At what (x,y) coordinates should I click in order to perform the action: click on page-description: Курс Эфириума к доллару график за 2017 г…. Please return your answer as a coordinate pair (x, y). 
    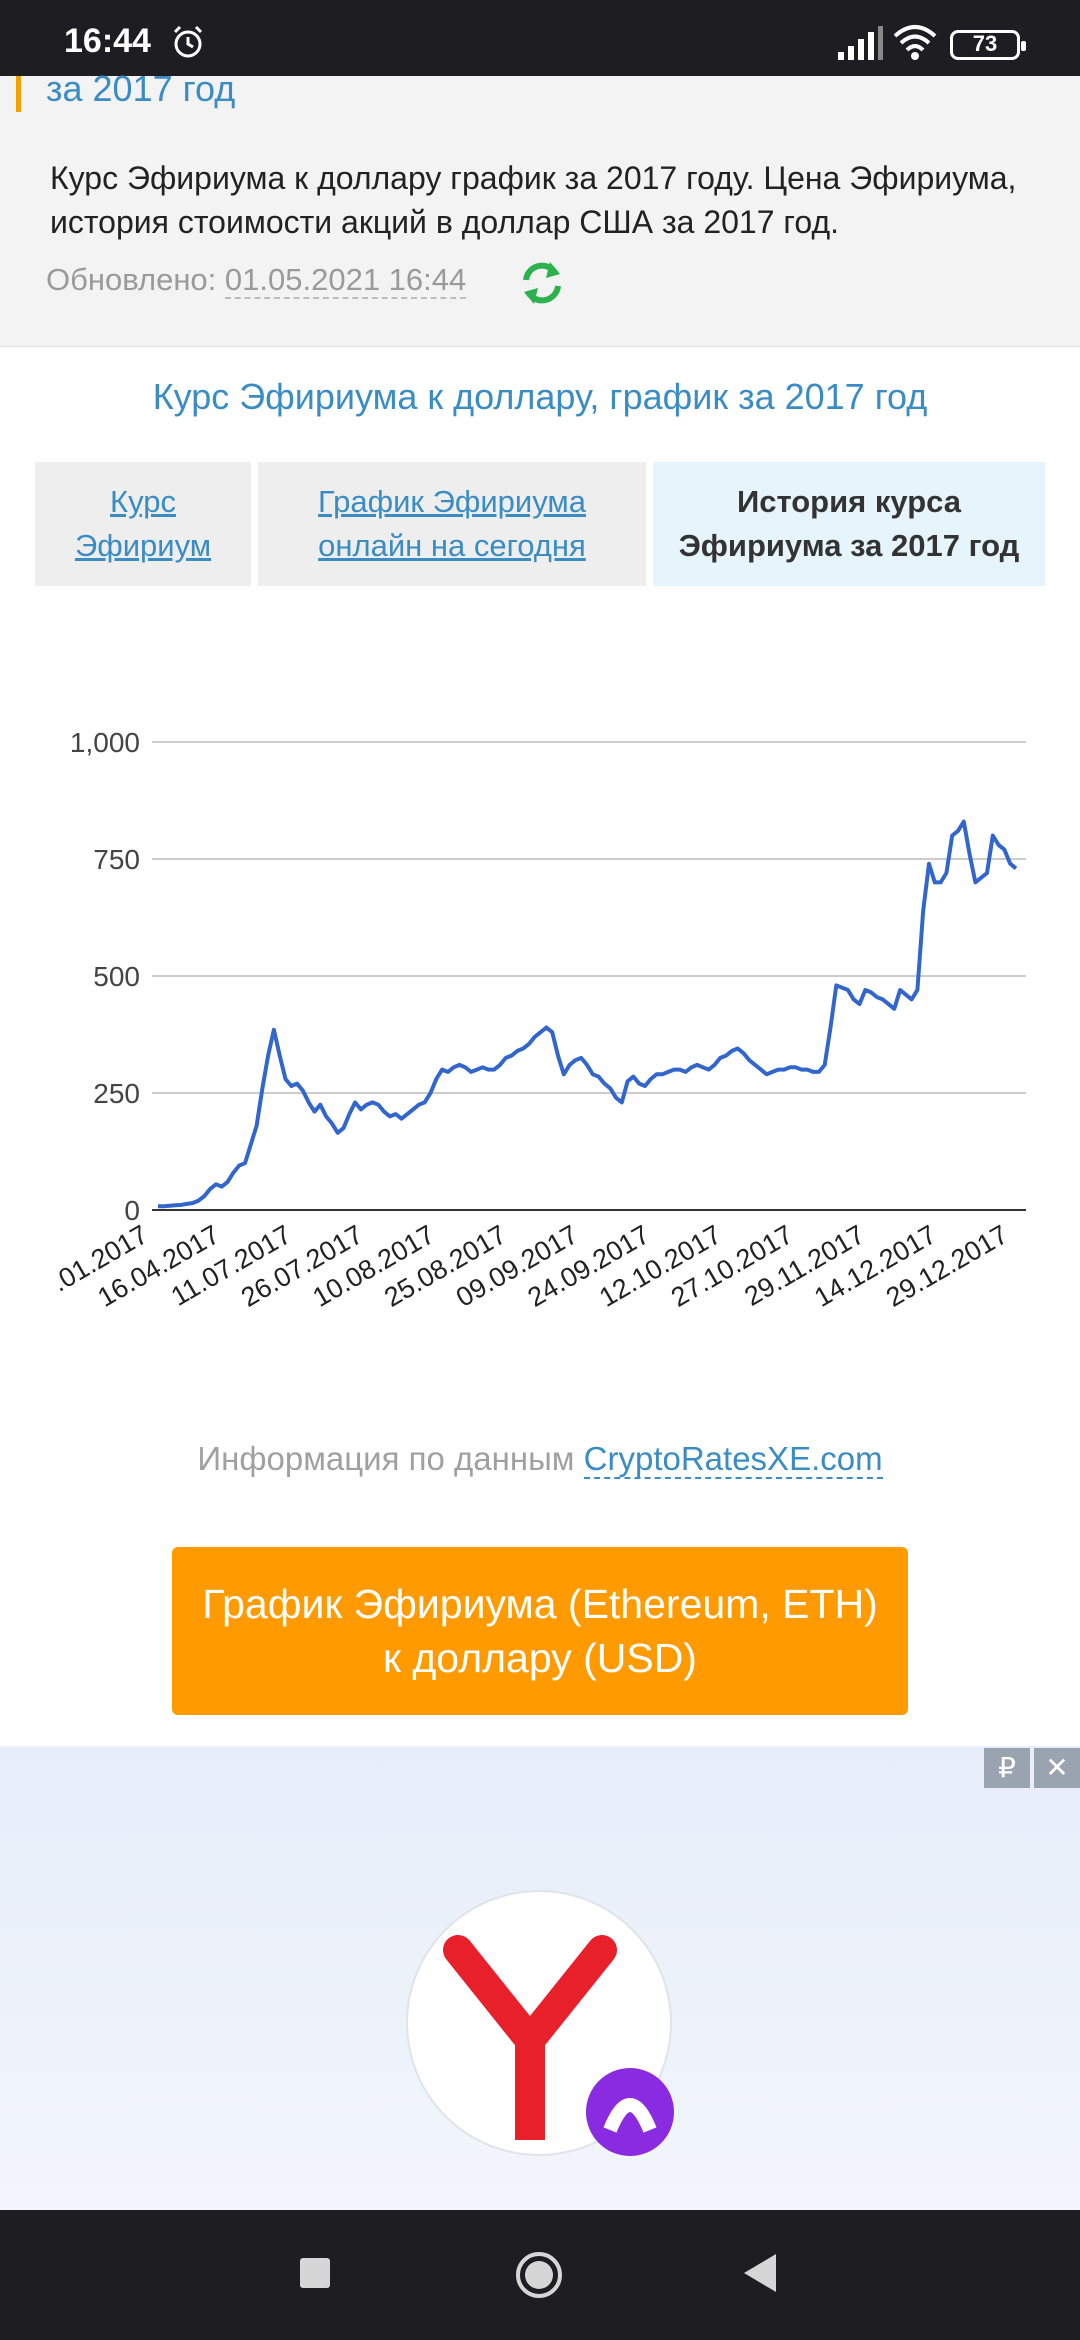
    Looking at the image, I should click on (533, 200).